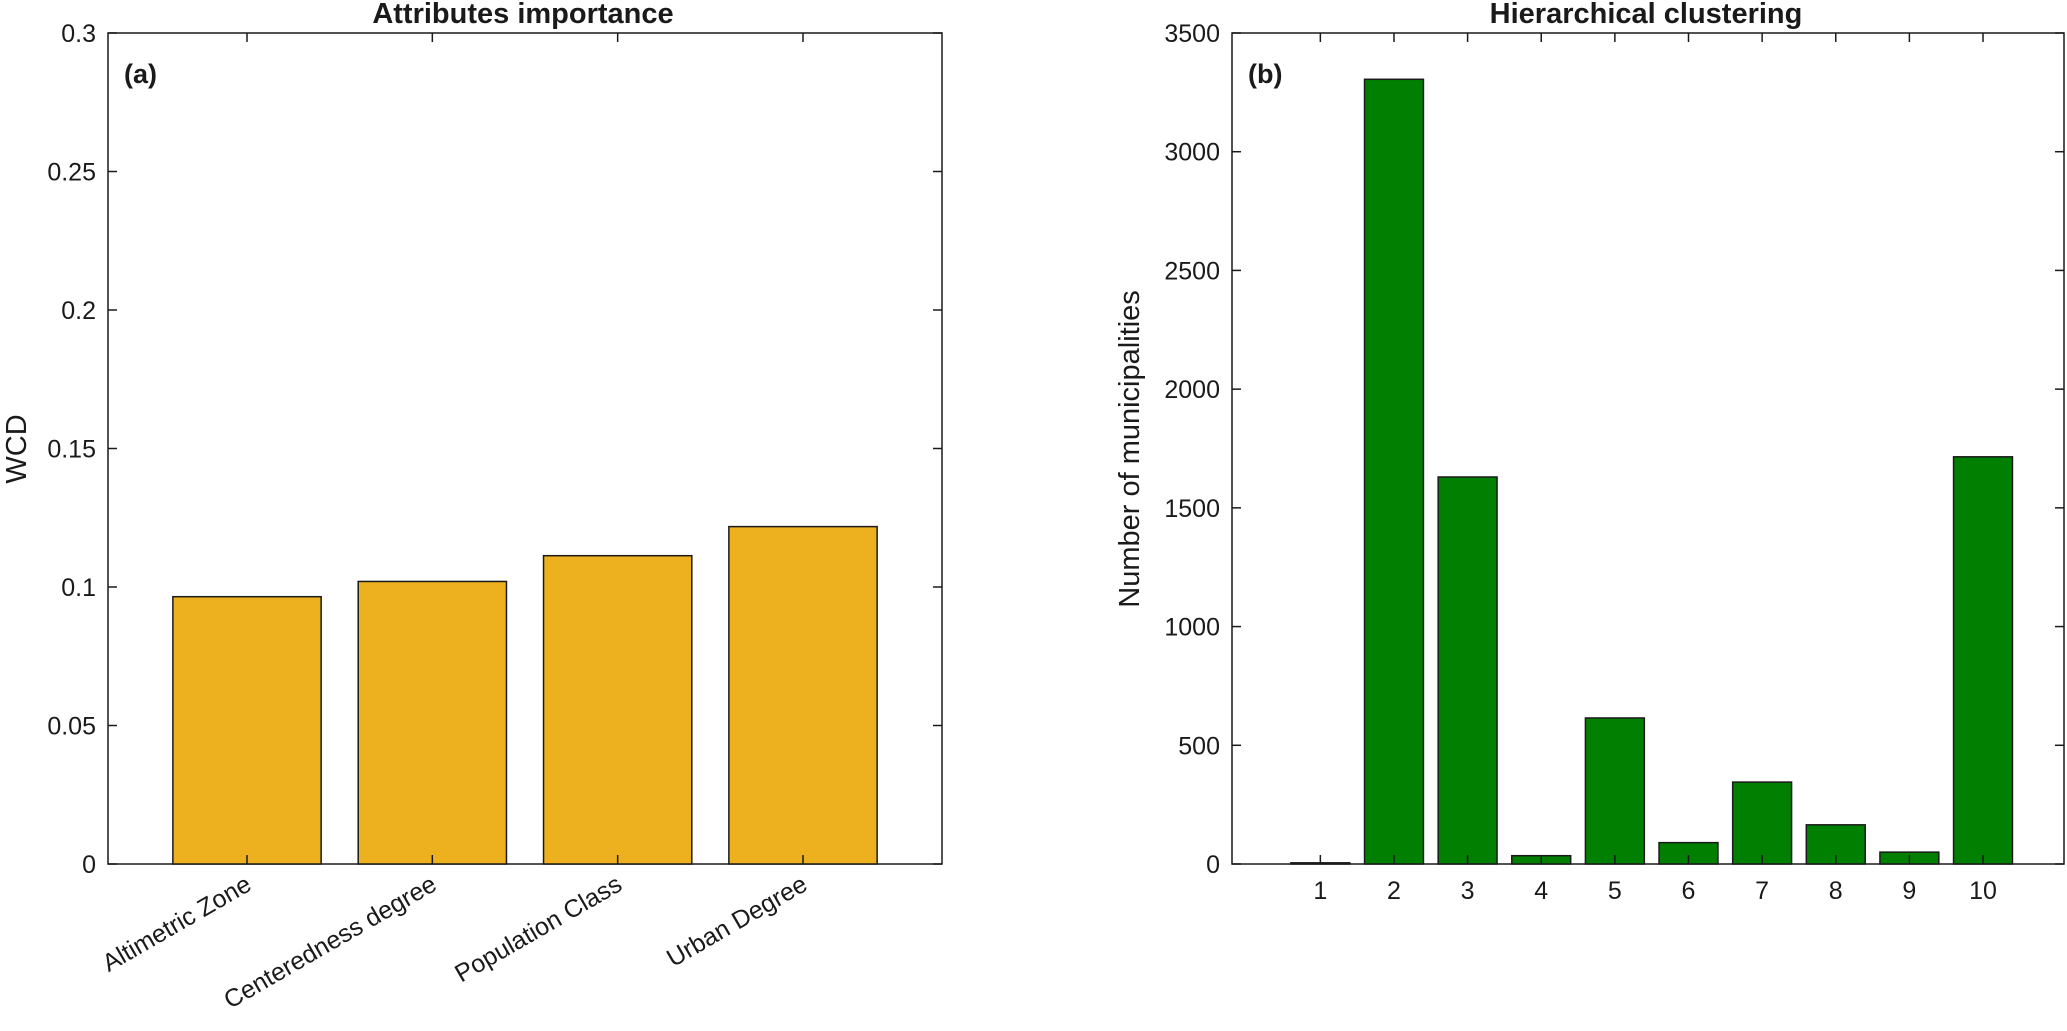  I want to click on x-tick-label: Population Class, so click(538, 929).